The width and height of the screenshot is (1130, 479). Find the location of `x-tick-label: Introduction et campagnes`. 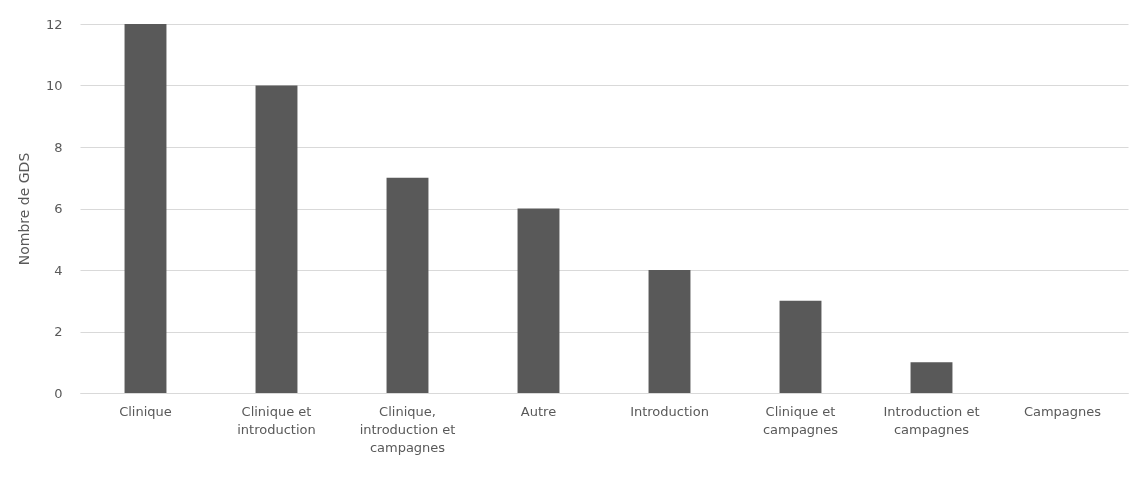

x-tick-label: Introduction et campagnes is located at coordinates (931, 420).